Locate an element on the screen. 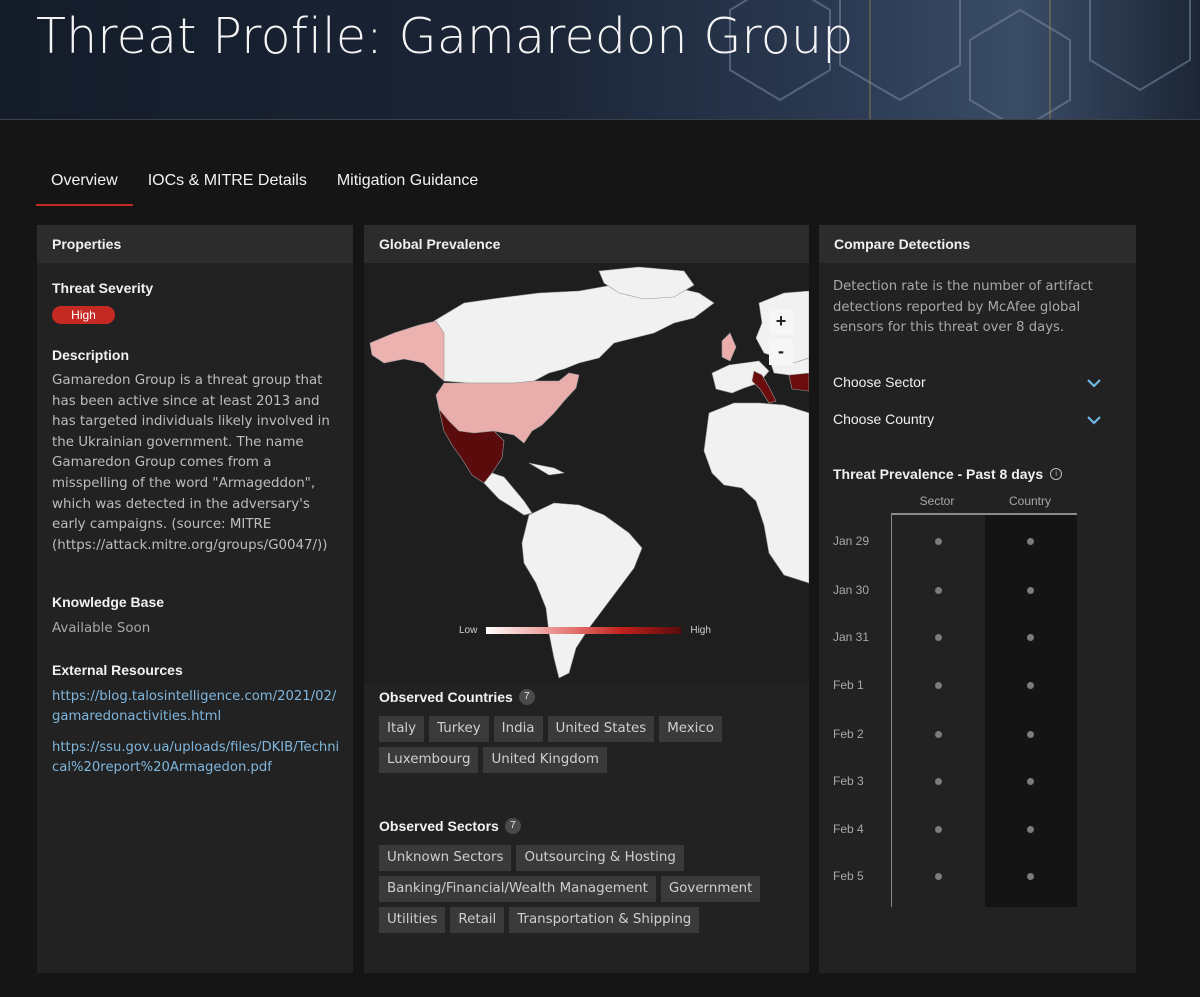 This screenshot has height=997, width=1200. legend-high-label: High is located at coordinates (700, 630).